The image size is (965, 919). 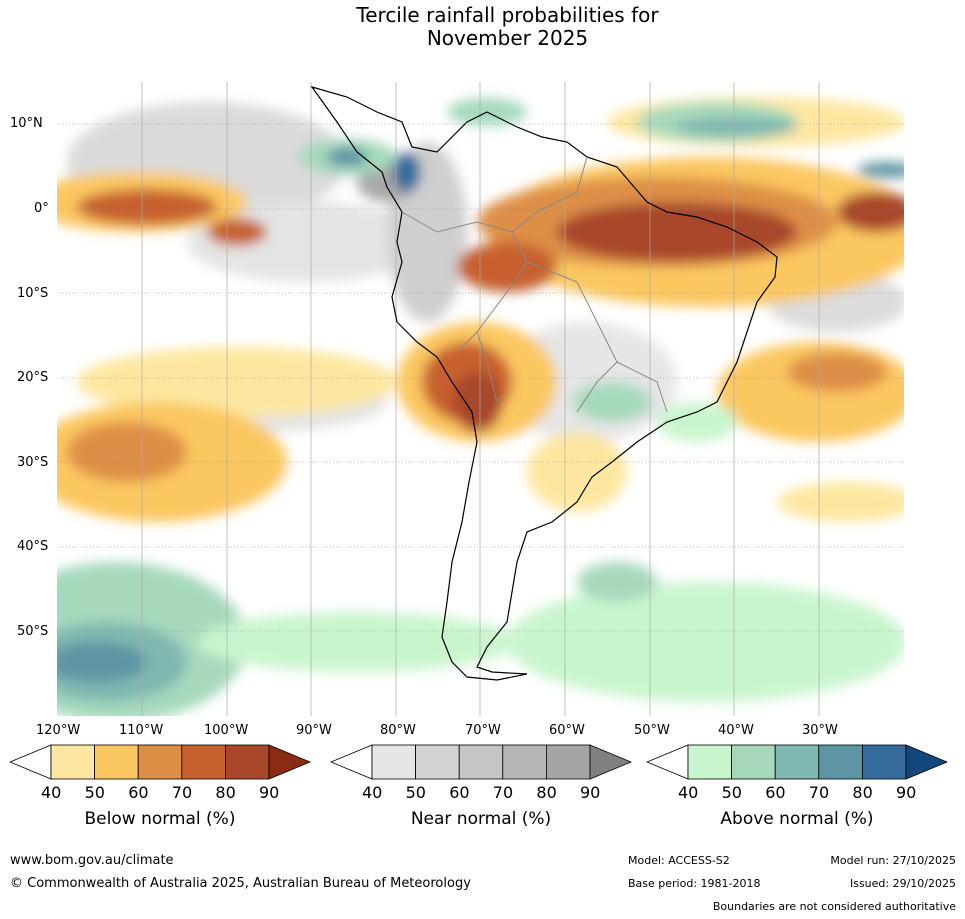 I want to click on colorbar-above-svg, so click(x=797, y=762).